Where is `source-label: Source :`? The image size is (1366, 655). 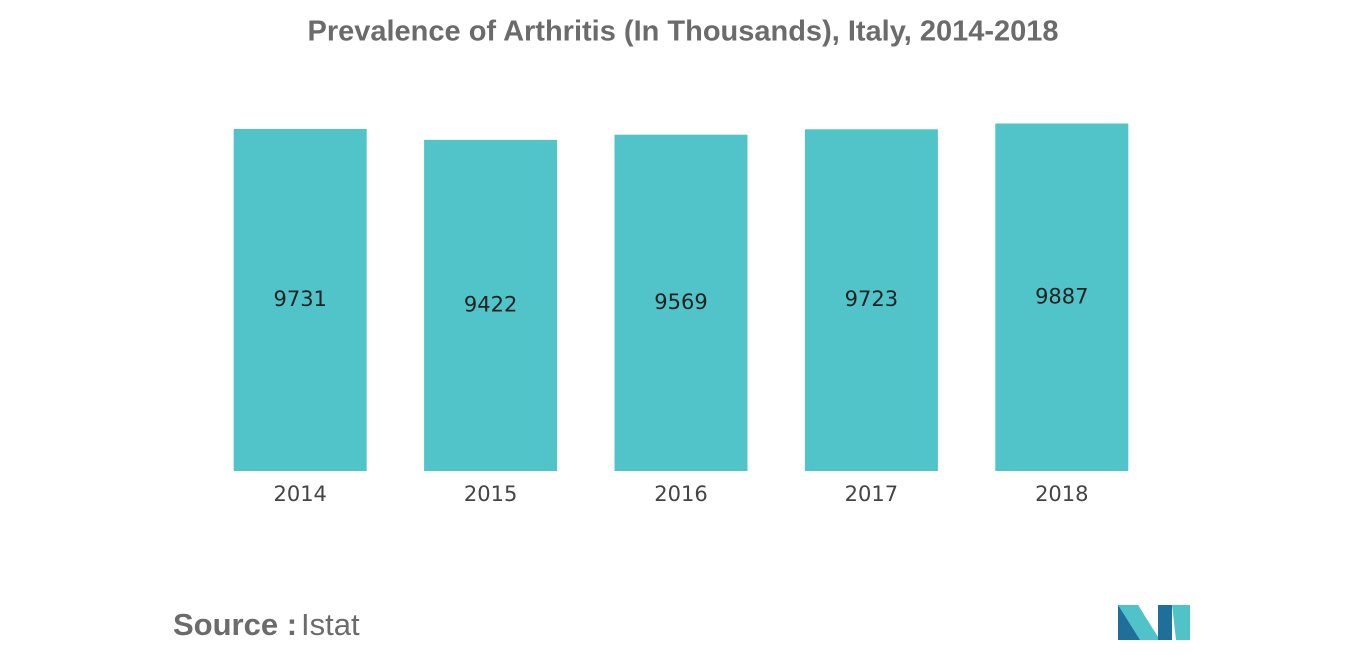
source-label: Source : is located at coordinates (235, 624).